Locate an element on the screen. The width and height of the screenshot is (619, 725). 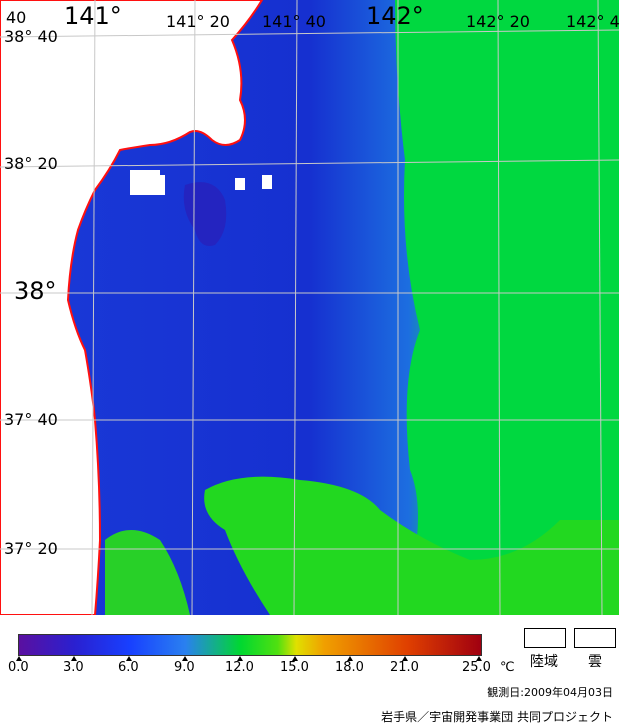
lon-label-141: 141° is located at coordinates (93, 16).